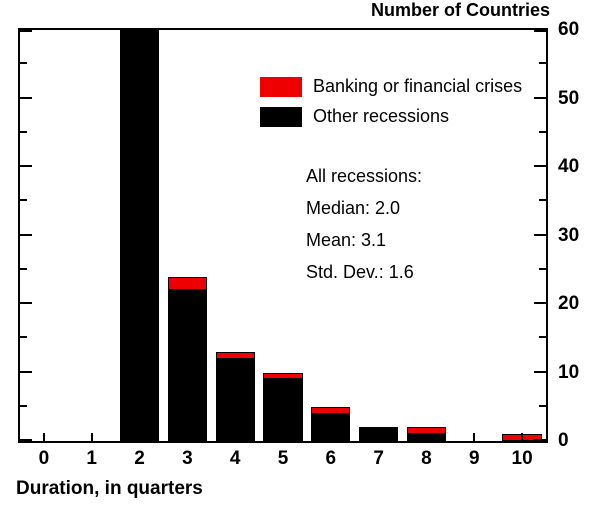  I want to click on x-axis-tick-label: 6, so click(331, 458).